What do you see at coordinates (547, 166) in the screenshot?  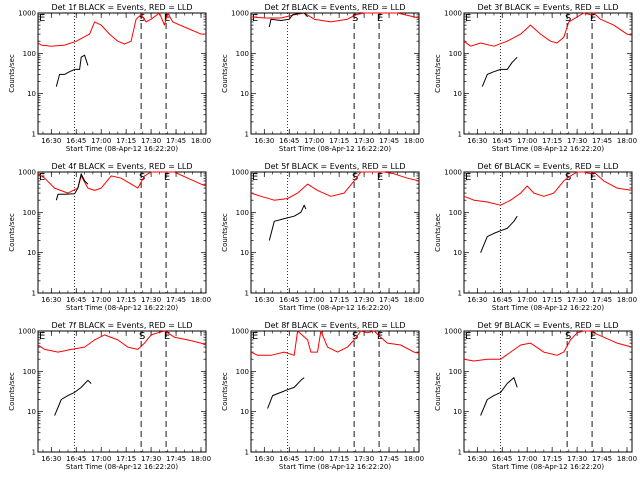 I see `panel-title: Det 6f BLACK = Events, RED = LLD` at bounding box center [547, 166].